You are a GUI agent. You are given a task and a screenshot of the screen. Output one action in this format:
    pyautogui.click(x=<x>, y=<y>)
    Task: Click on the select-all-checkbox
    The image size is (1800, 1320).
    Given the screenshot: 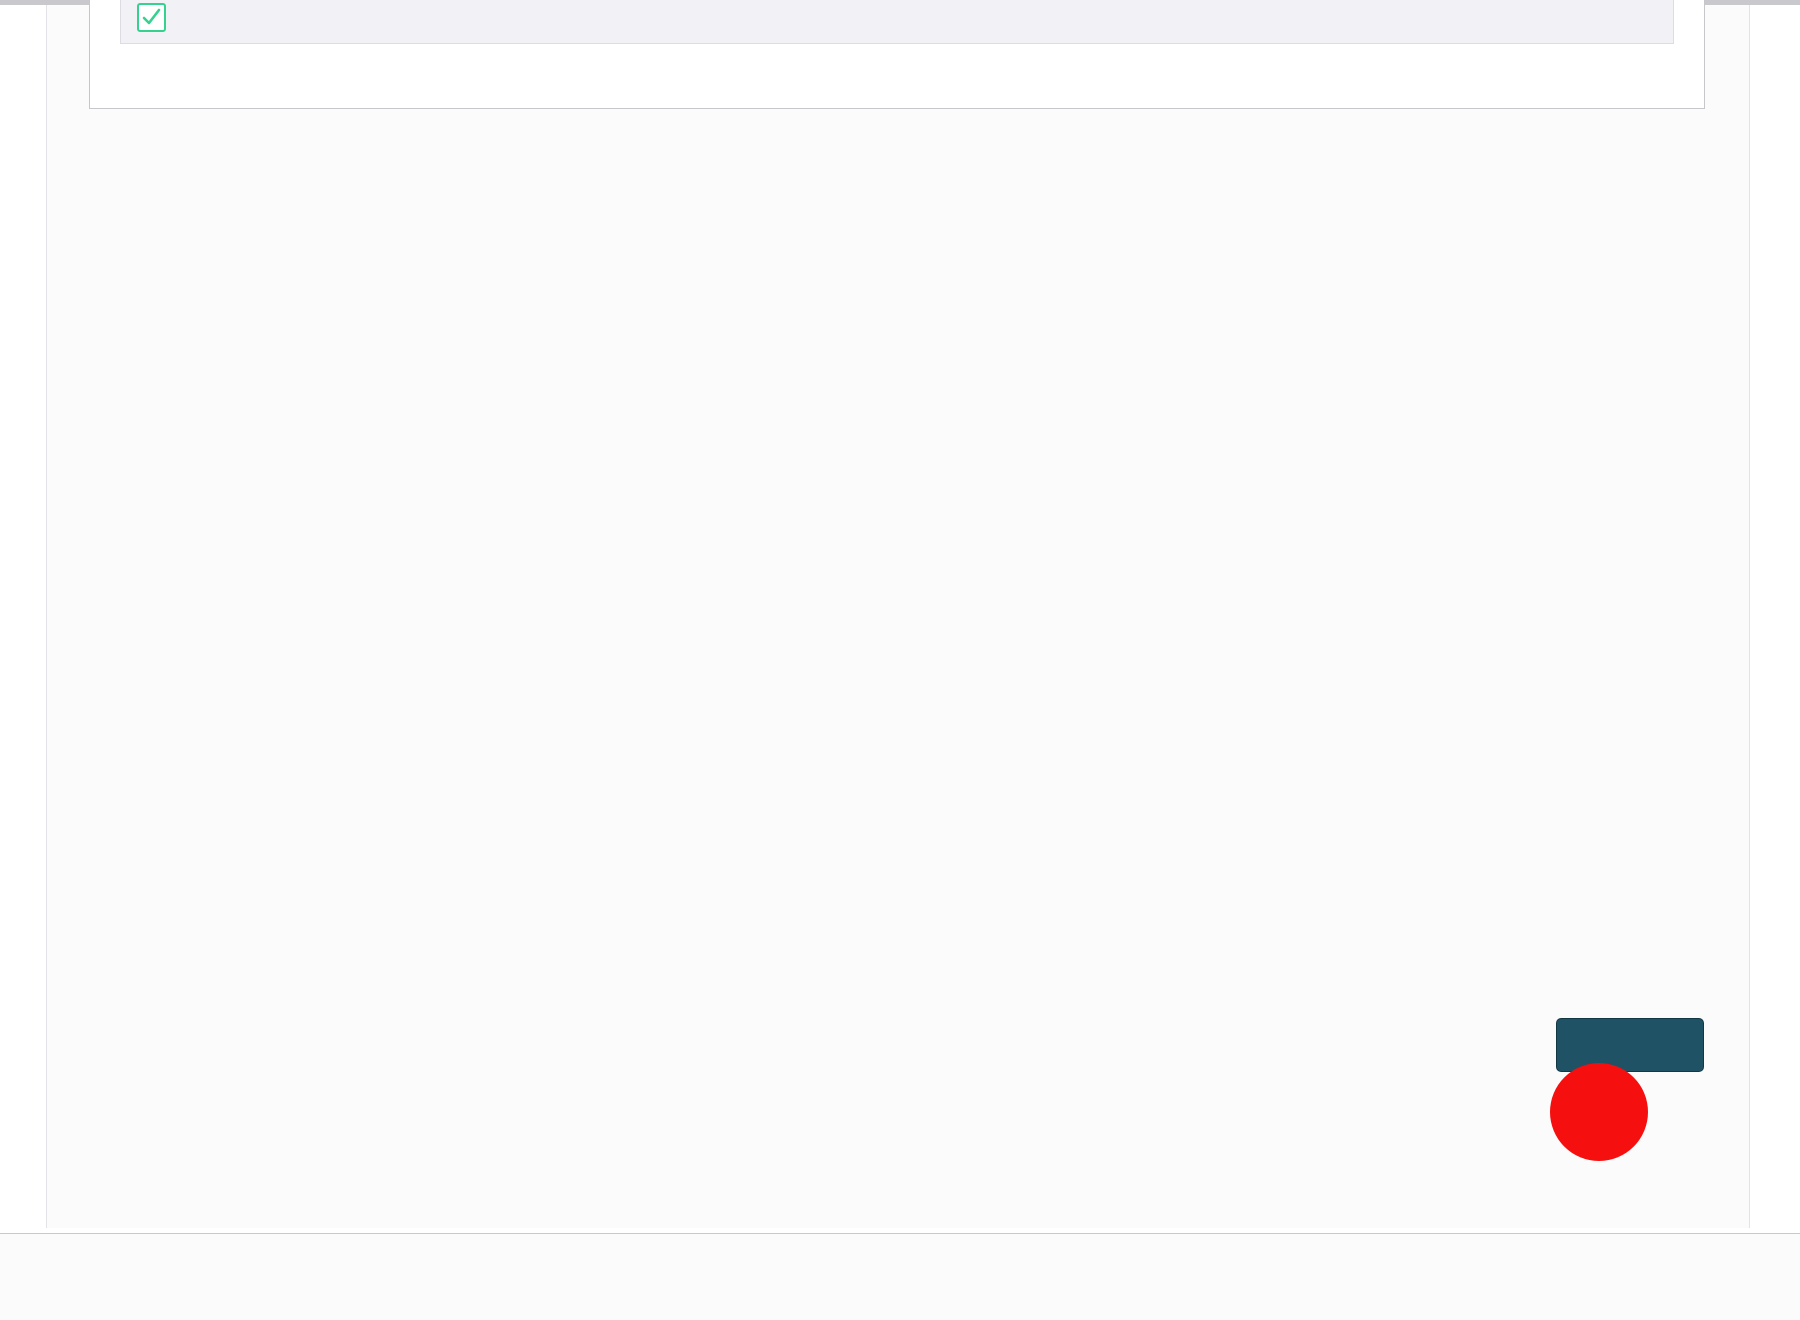 What is the action you would take?
    pyautogui.click(x=151, y=17)
    